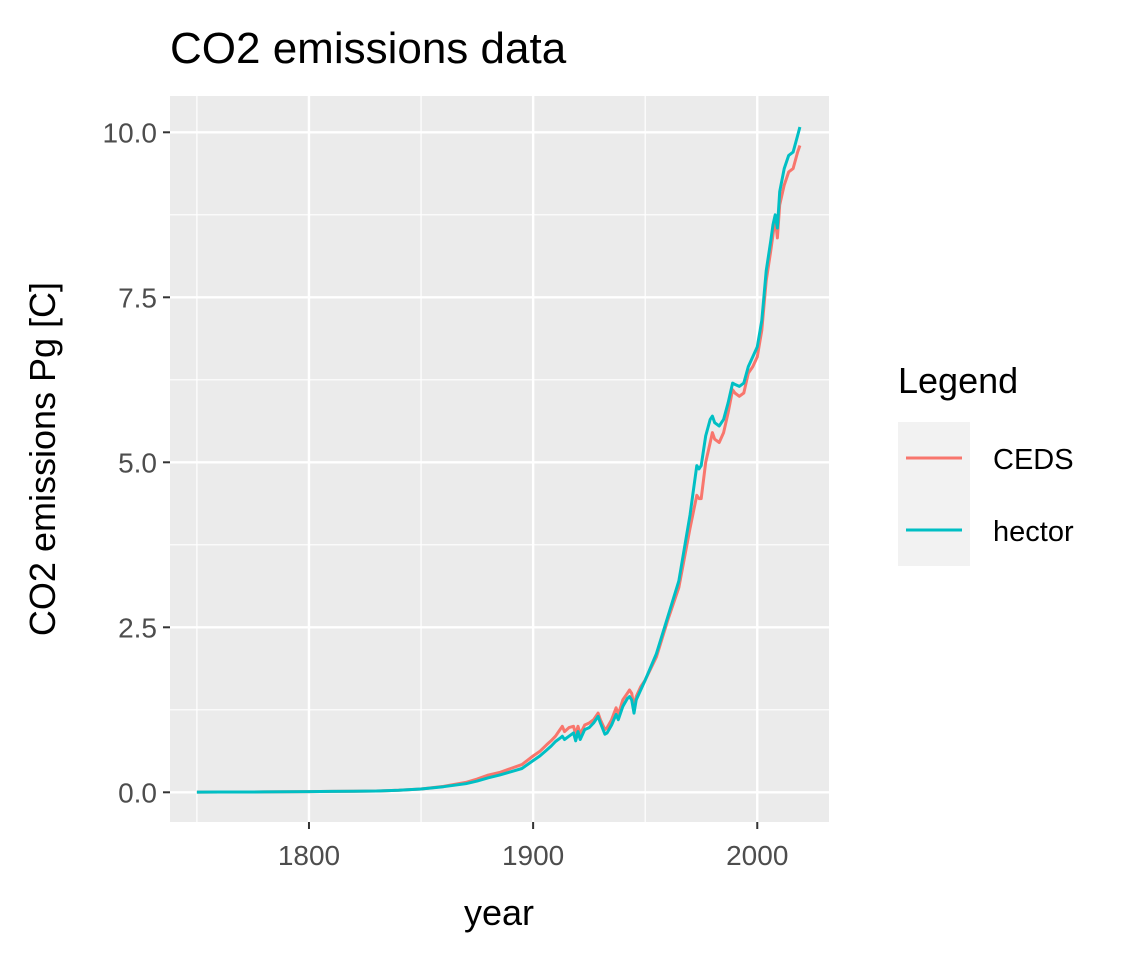  Describe the element at coordinates (137, 297) in the screenshot. I see `y-tick-label: 7.5` at that location.